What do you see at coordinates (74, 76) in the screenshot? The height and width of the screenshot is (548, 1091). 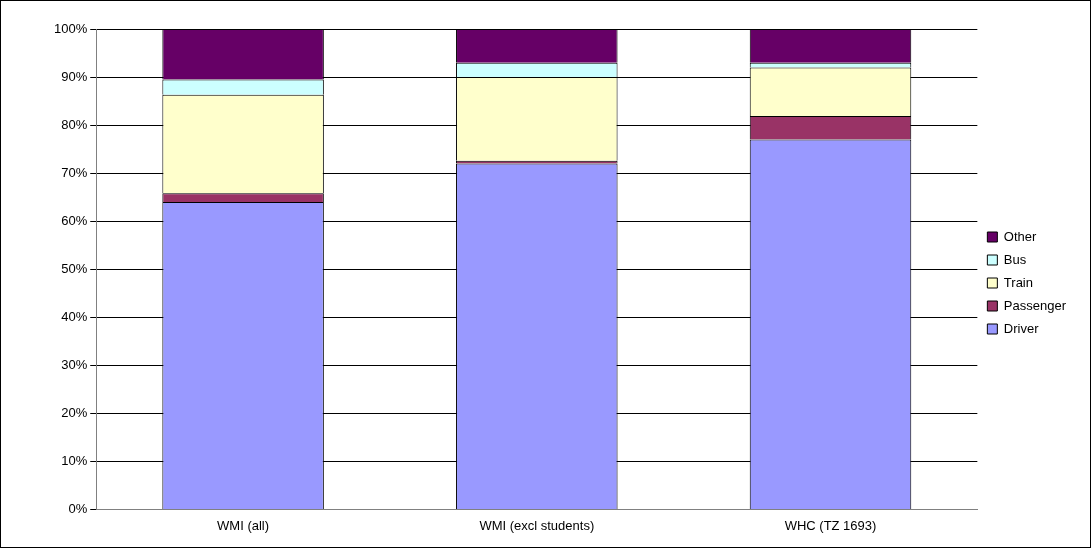 I see `y-tick-label: 90%` at bounding box center [74, 76].